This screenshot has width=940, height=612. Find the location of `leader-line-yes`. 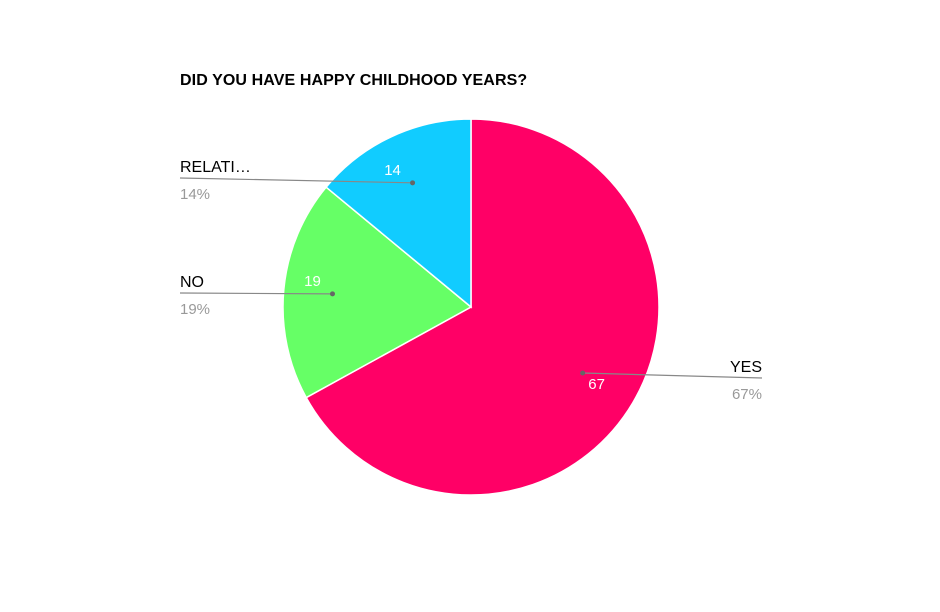

leader-line-yes is located at coordinates (672, 375).